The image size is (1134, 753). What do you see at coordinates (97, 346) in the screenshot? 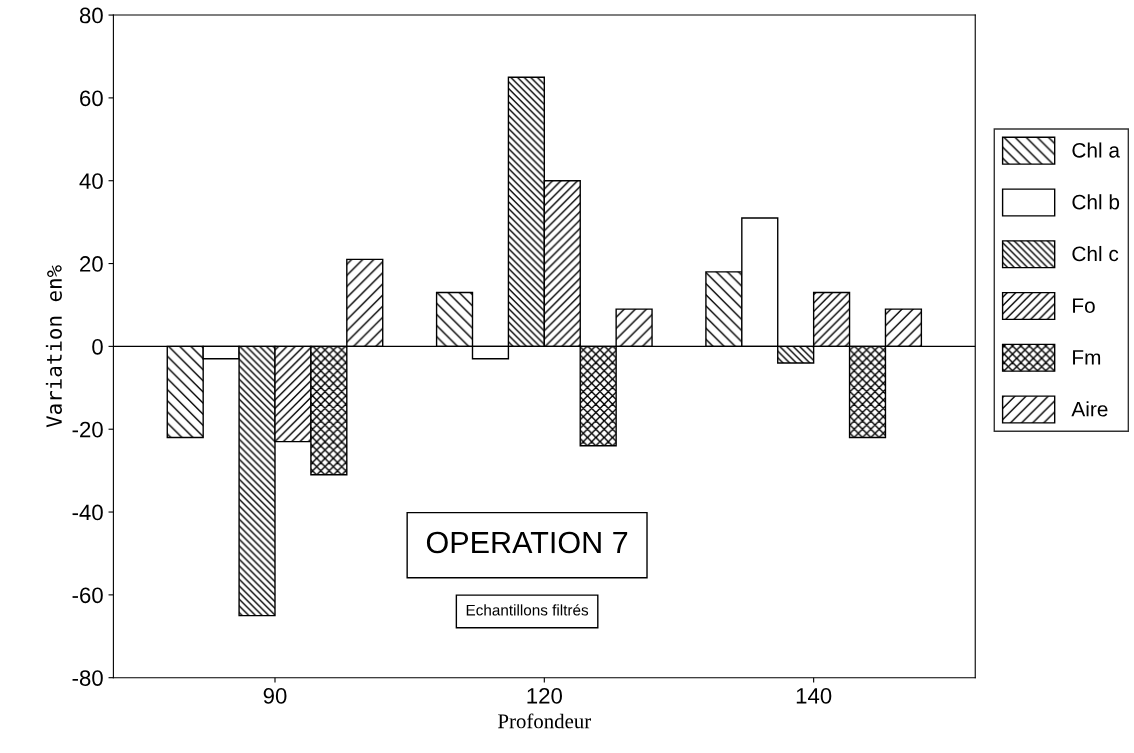
I see `y-tick-label: 0` at bounding box center [97, 346].